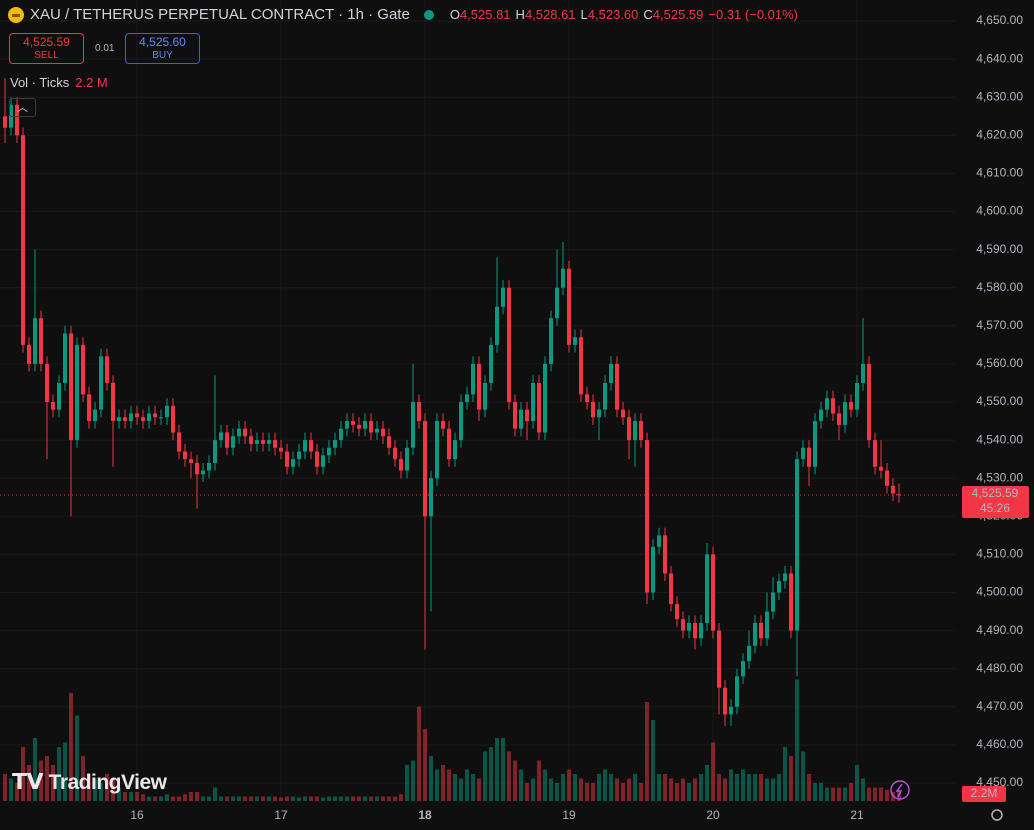  Describe the element at coordinates (22, 107) in the screenshot. I see `collapse-button: ︿` at that location.